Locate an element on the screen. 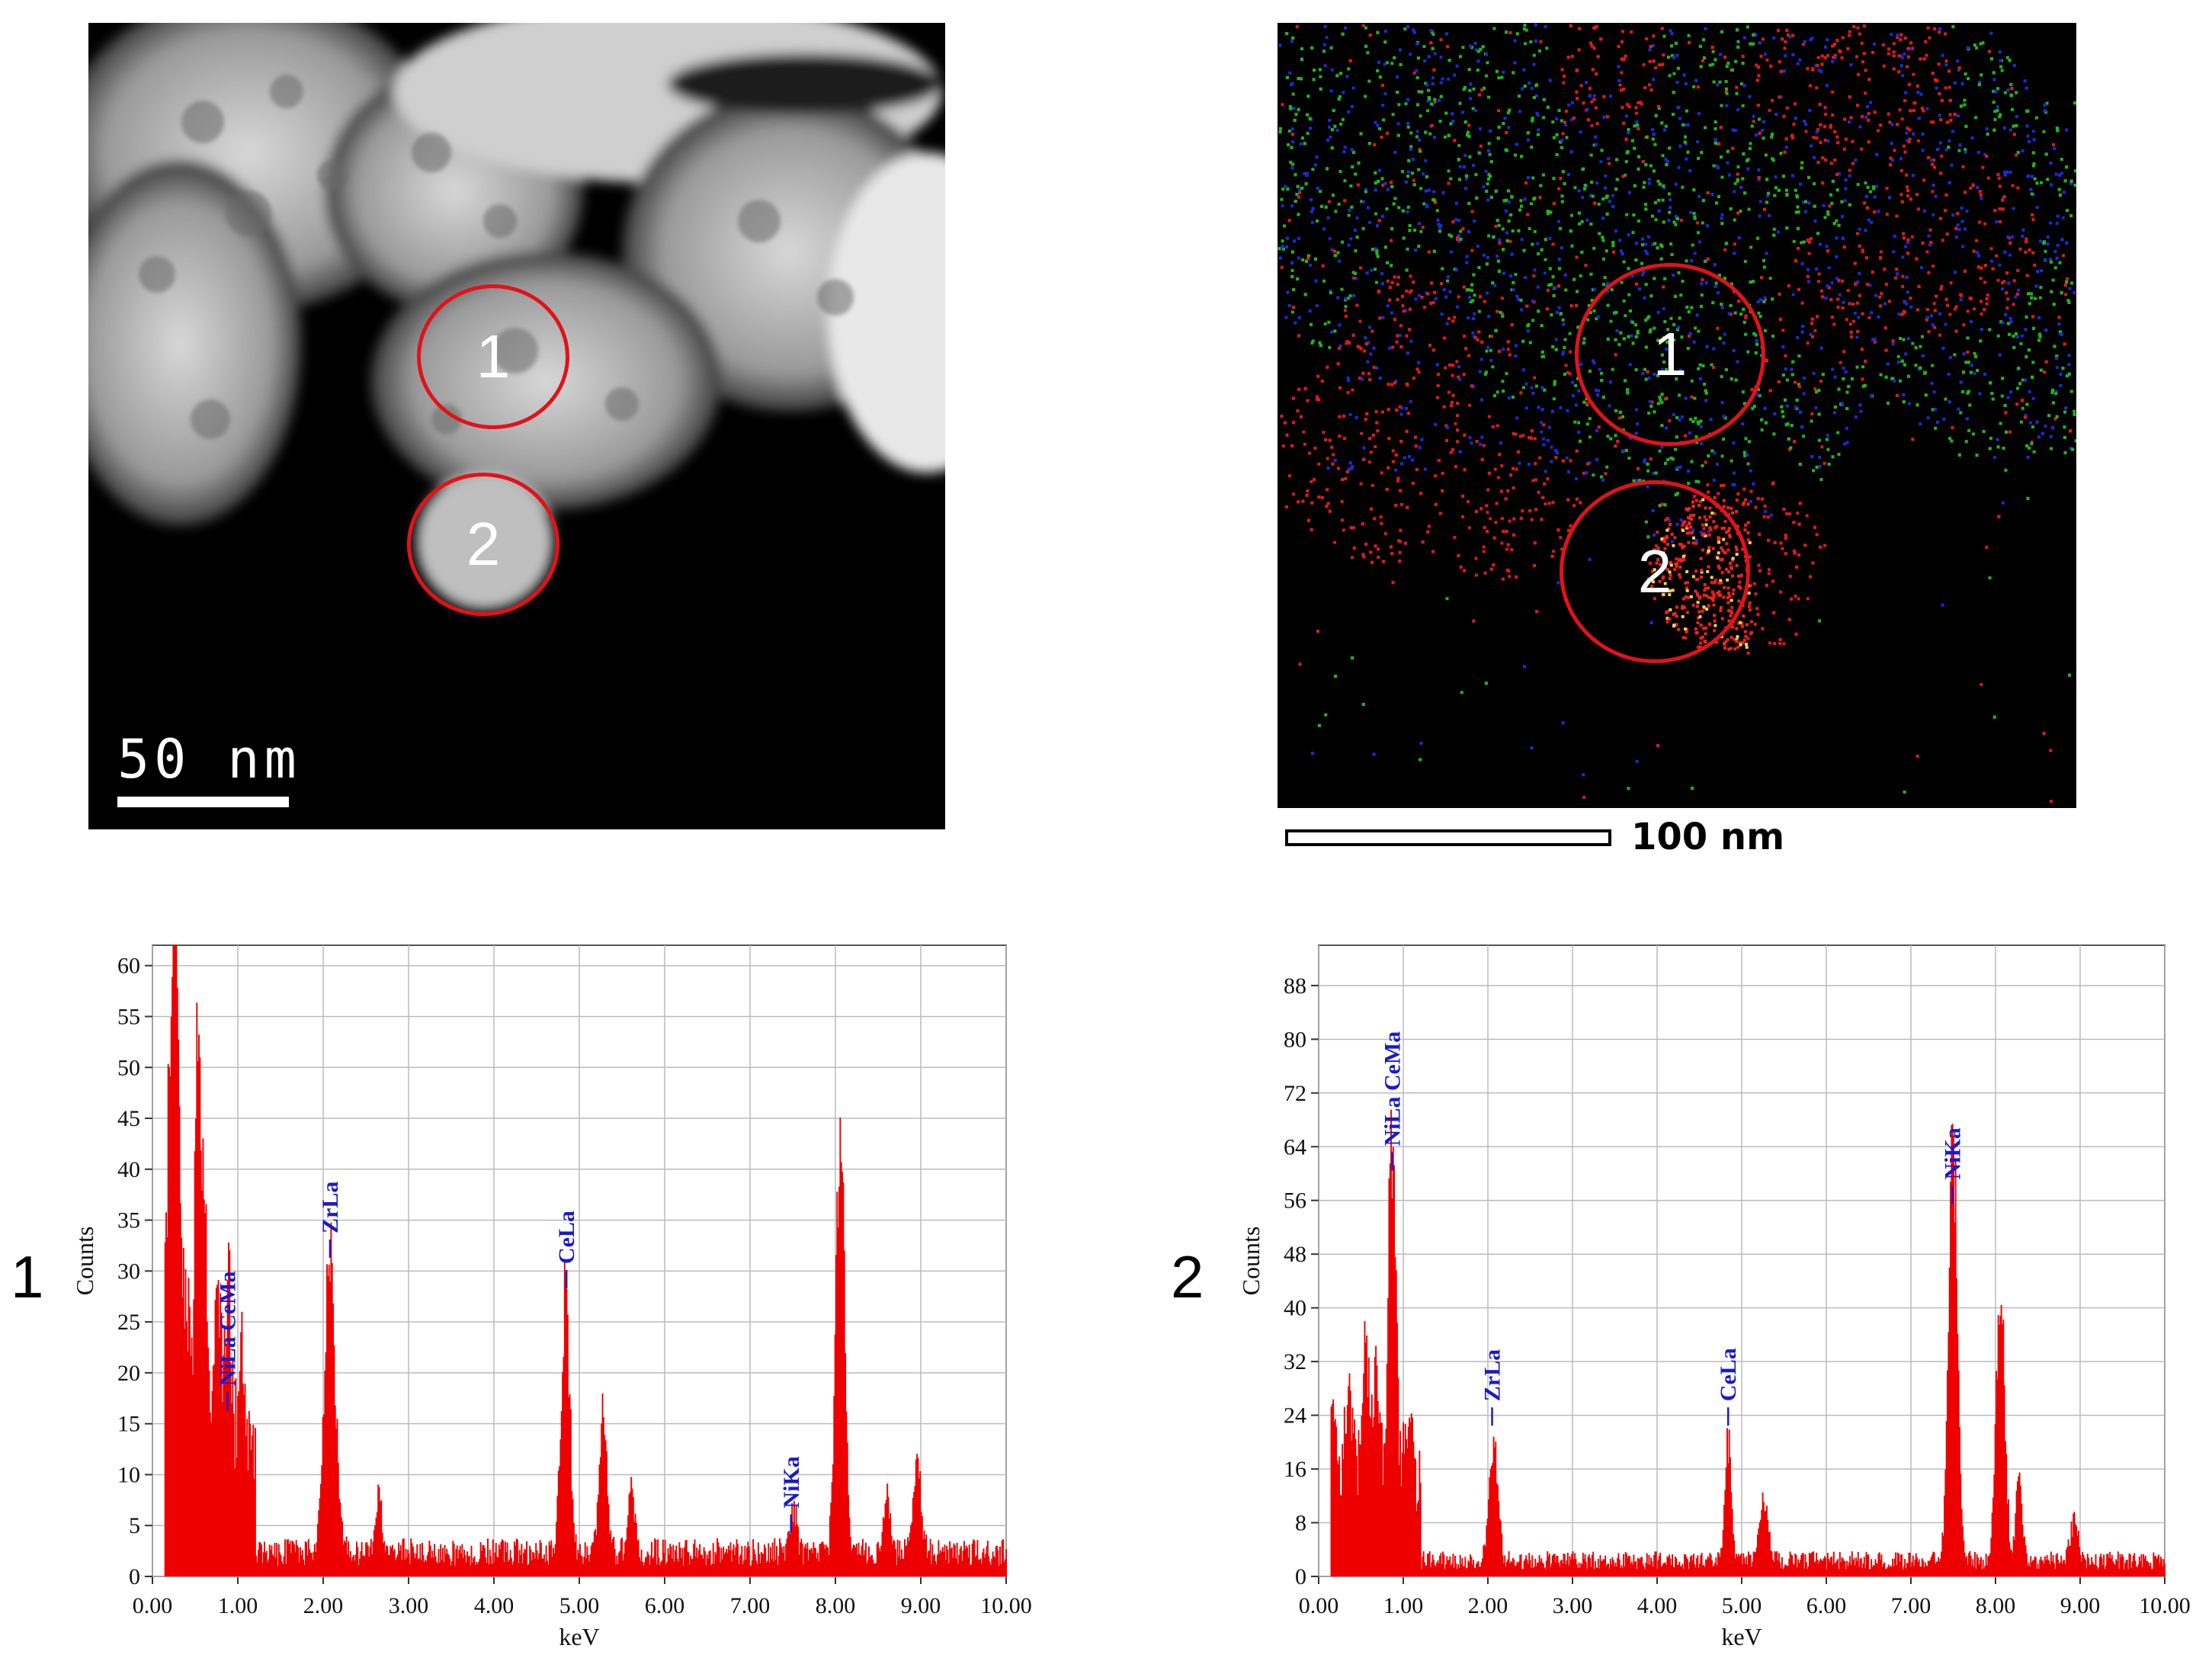 The width and height of the screenshot is (2212, 1658). x-axis-title: keV is located at coordinates (1741, 1636).